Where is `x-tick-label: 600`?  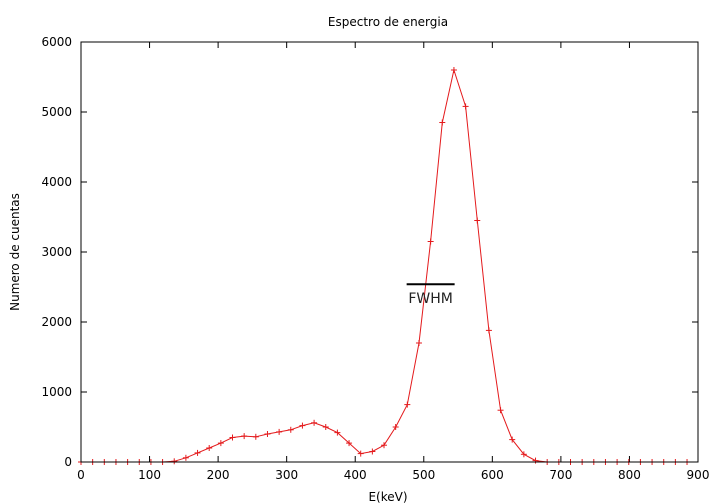 x-tick-label: 600 is located at coordinates (492, 475).